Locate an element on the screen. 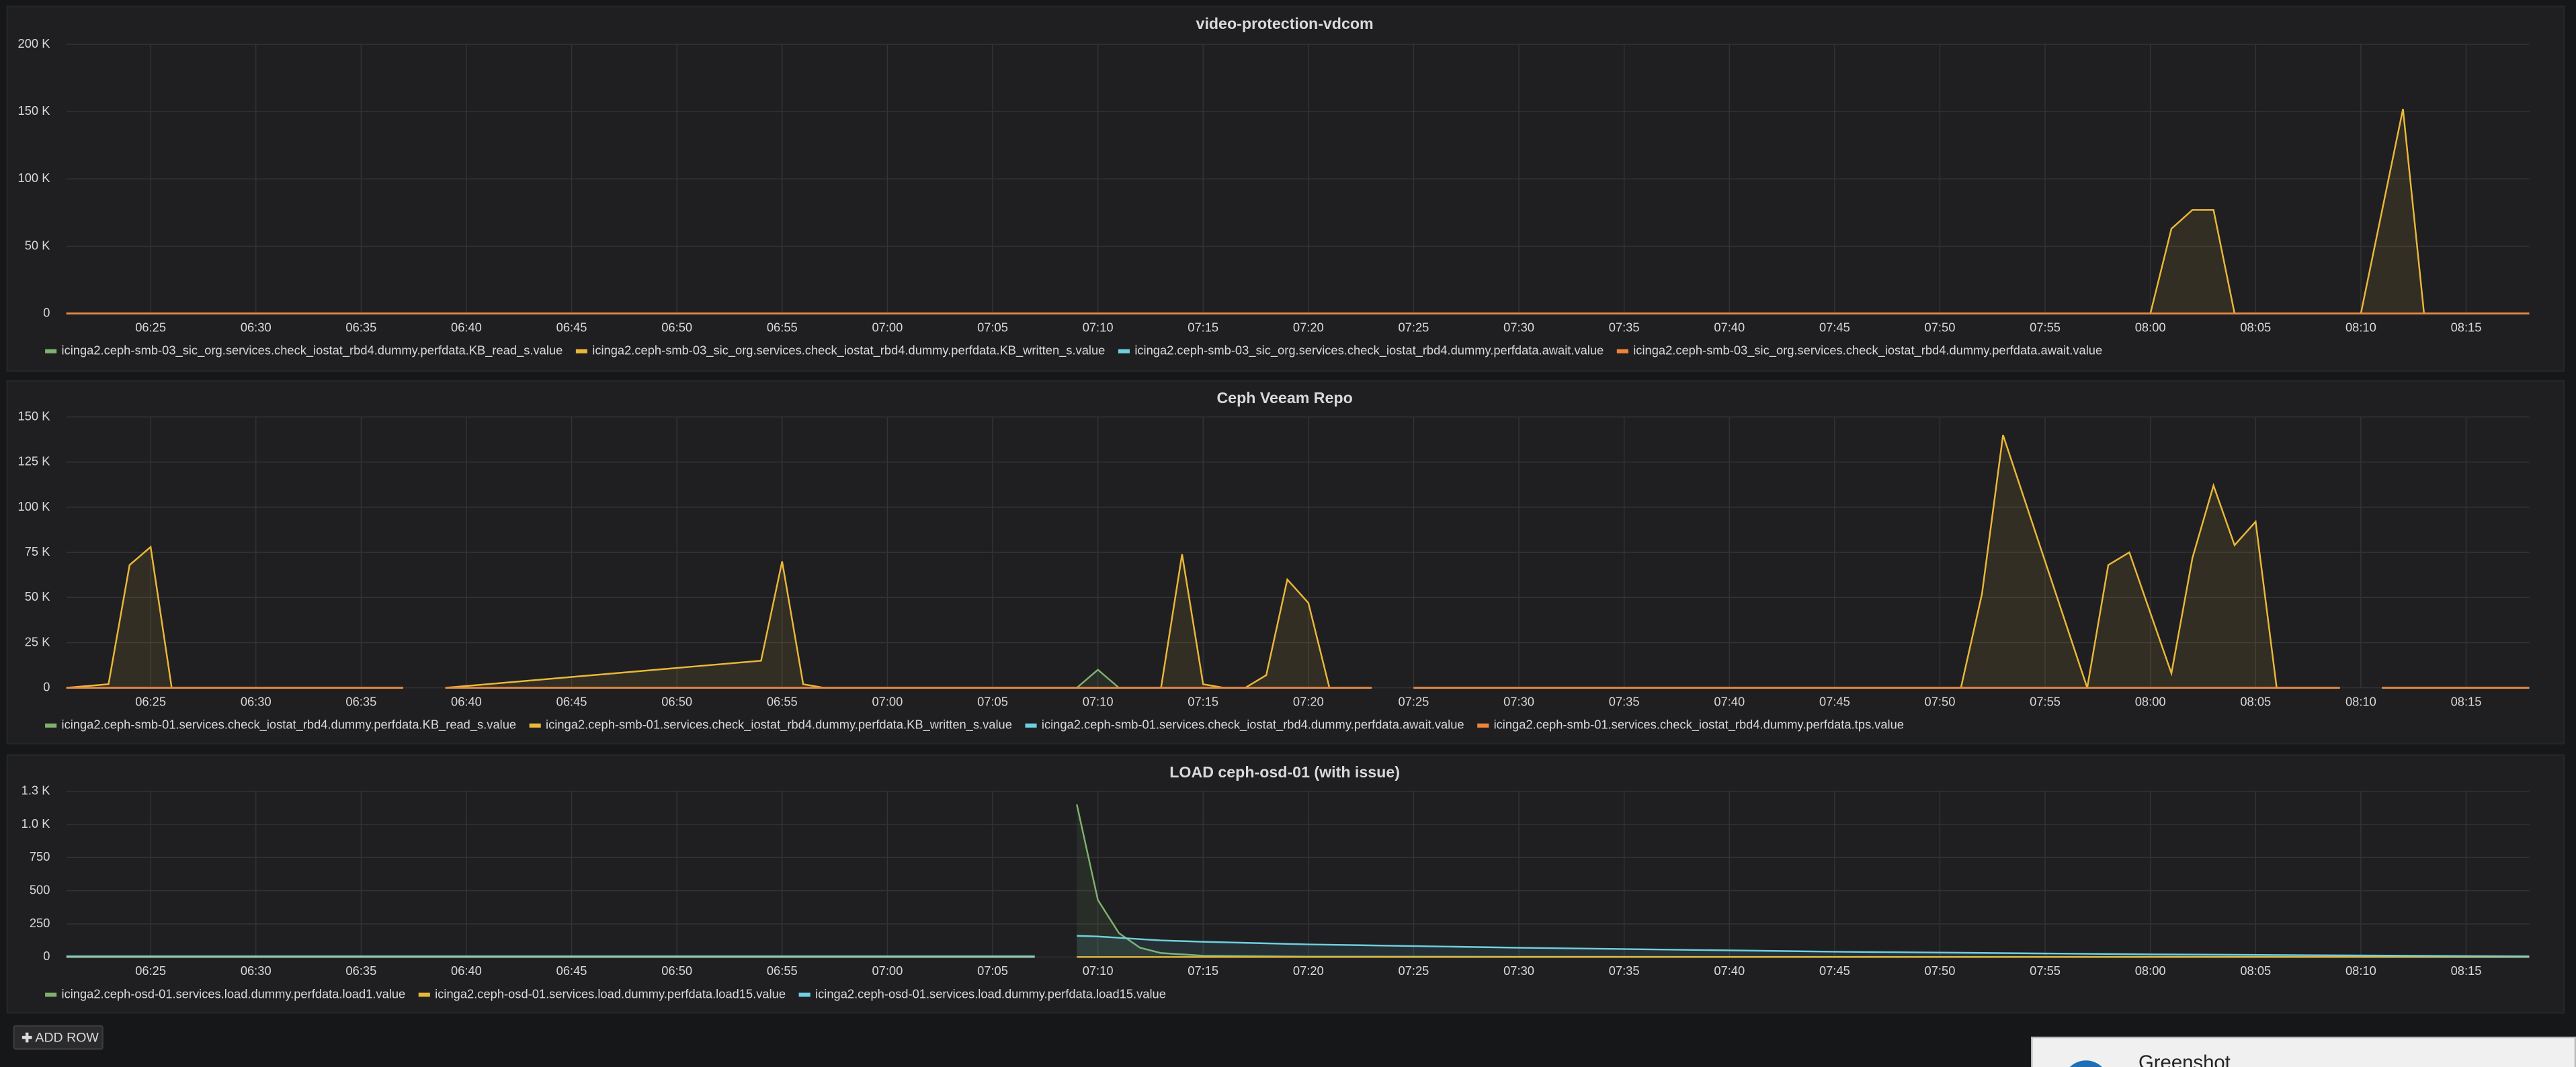 The image size is (2576, 1067). add-row-button: ADD ROW is located at coordinates (58, 1037).